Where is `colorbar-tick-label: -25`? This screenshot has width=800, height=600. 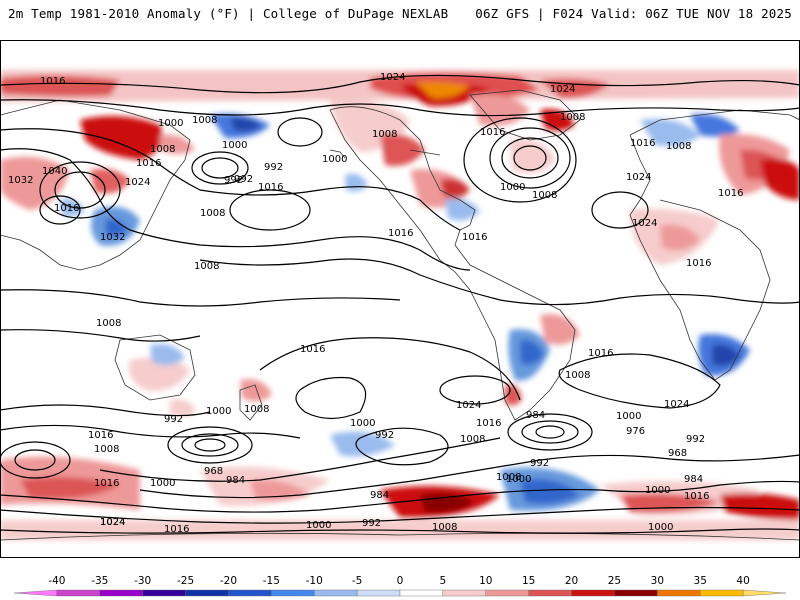 colorbar-tick-label: -25 is located at coordinates (185, 581).